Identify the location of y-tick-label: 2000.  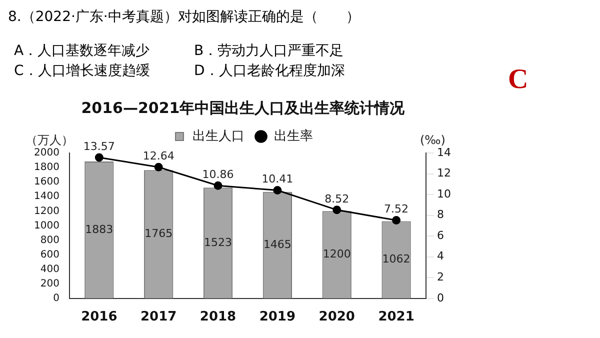
(47, 153).